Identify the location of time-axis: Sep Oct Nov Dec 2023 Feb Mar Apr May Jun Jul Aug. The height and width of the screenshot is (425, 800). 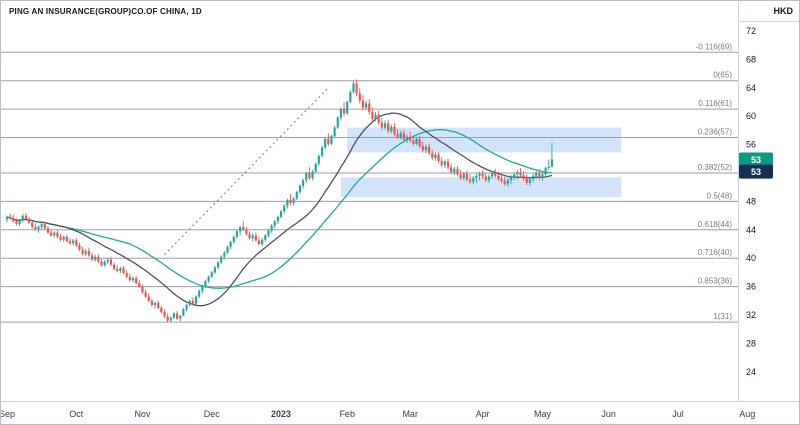
(400, 413).